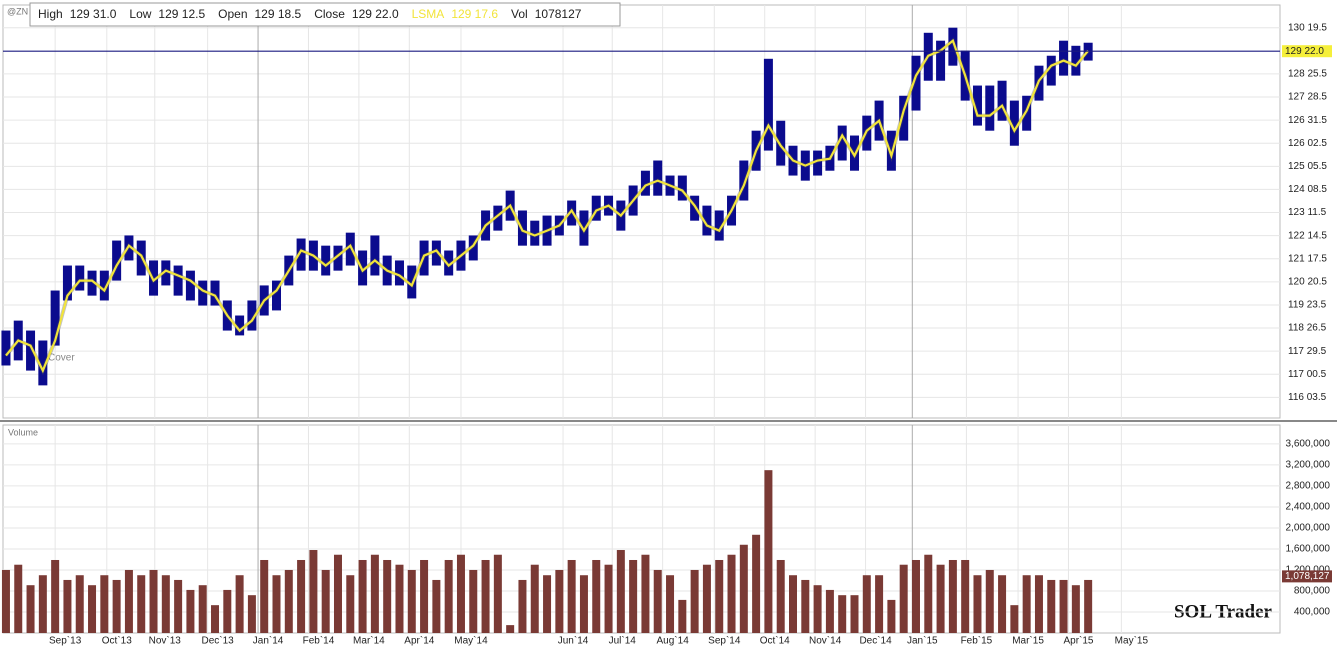 This screenshot has height=662, width=1337. I want to click on x-tick-label: Jun`14, so click(573, 641).